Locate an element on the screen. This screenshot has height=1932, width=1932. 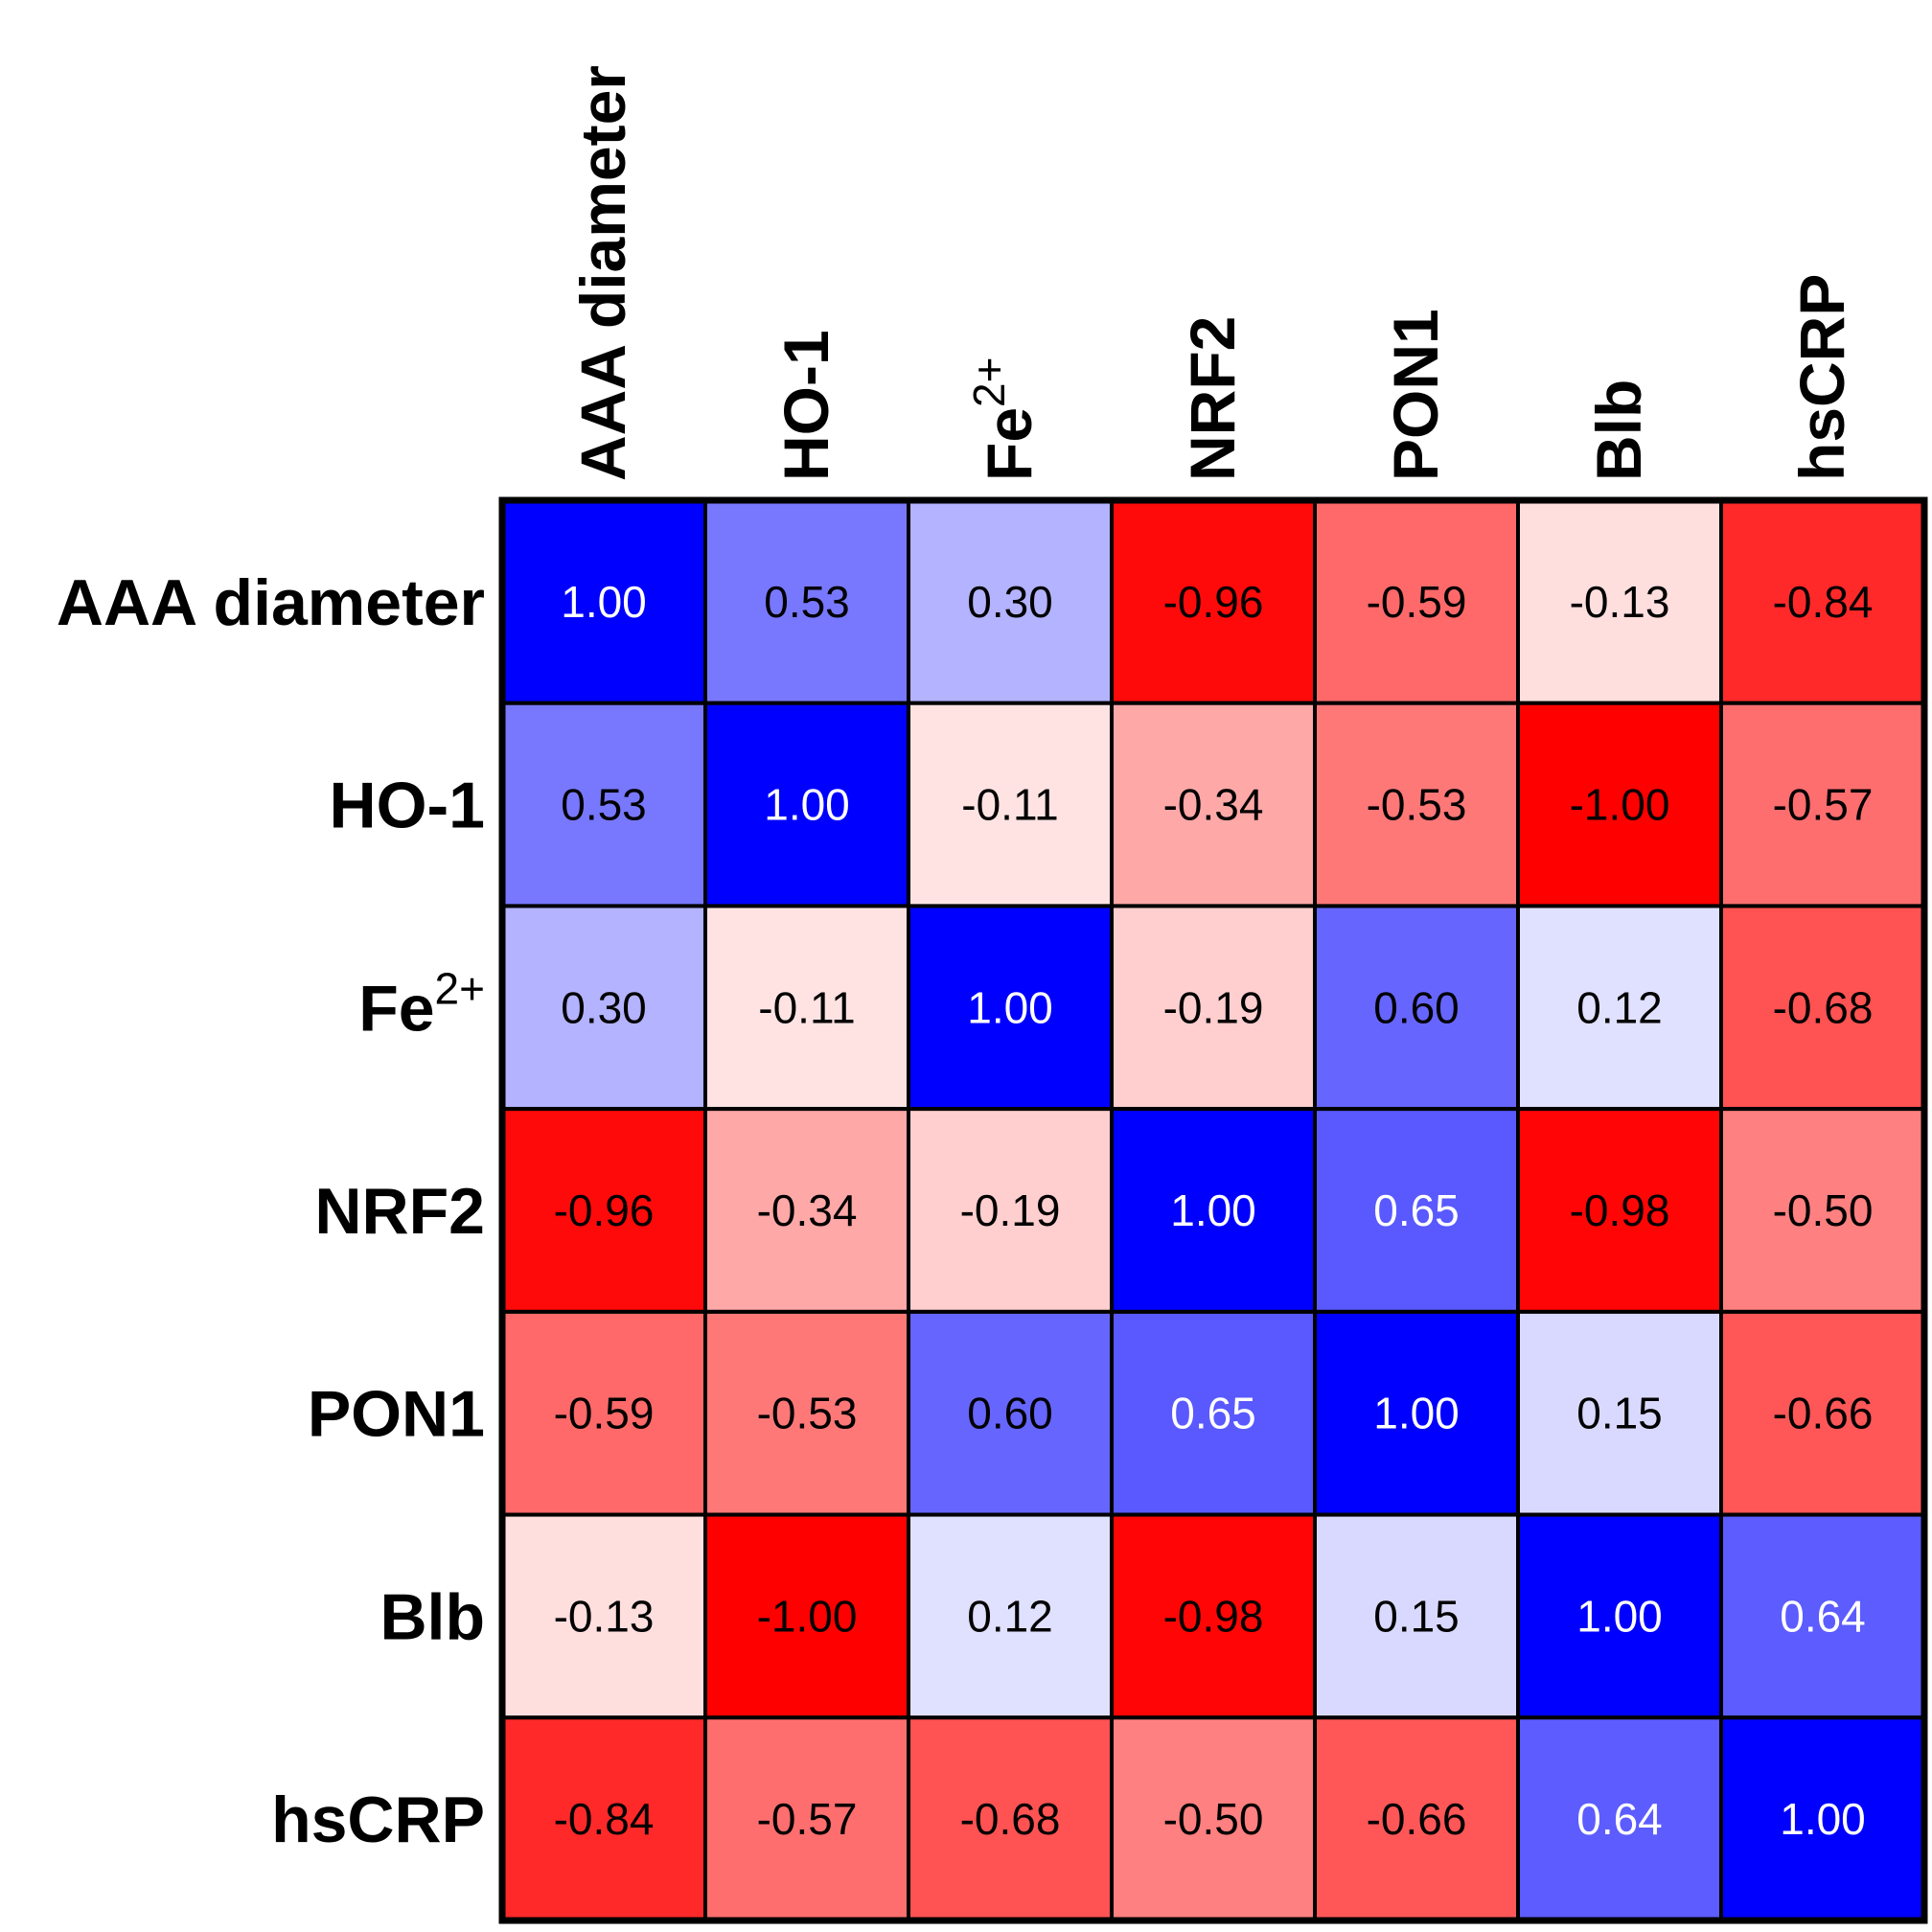
cell-value-r2-c5: -0.53 is located at coordinates (1417, 805).